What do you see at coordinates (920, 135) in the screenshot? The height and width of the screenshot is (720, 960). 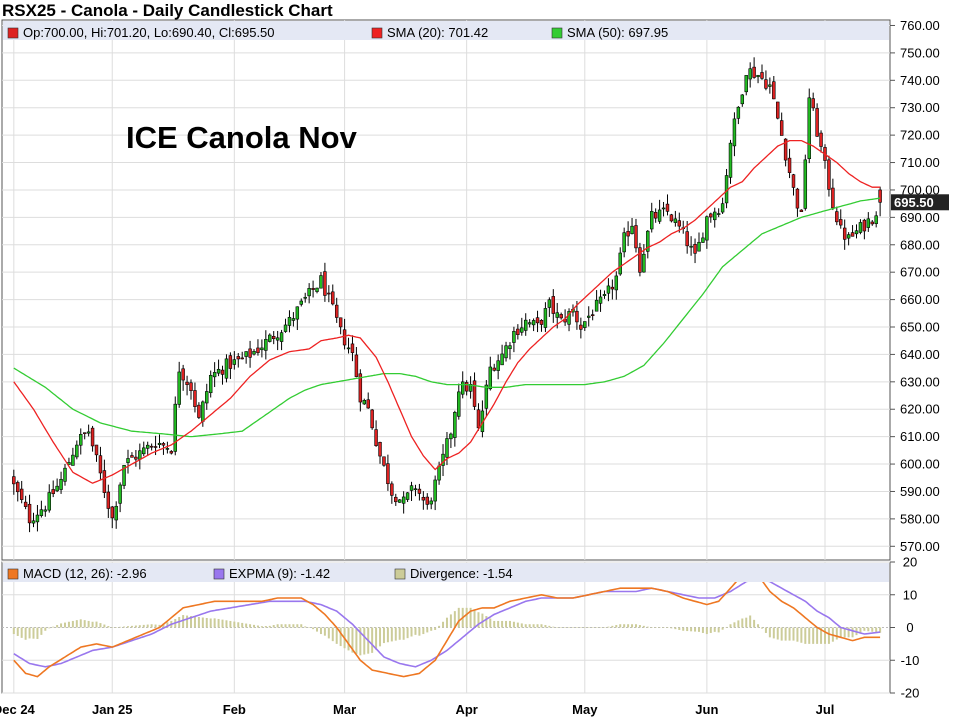 I see `price-tick-label: 720.00` at bounding box center [920, 135].